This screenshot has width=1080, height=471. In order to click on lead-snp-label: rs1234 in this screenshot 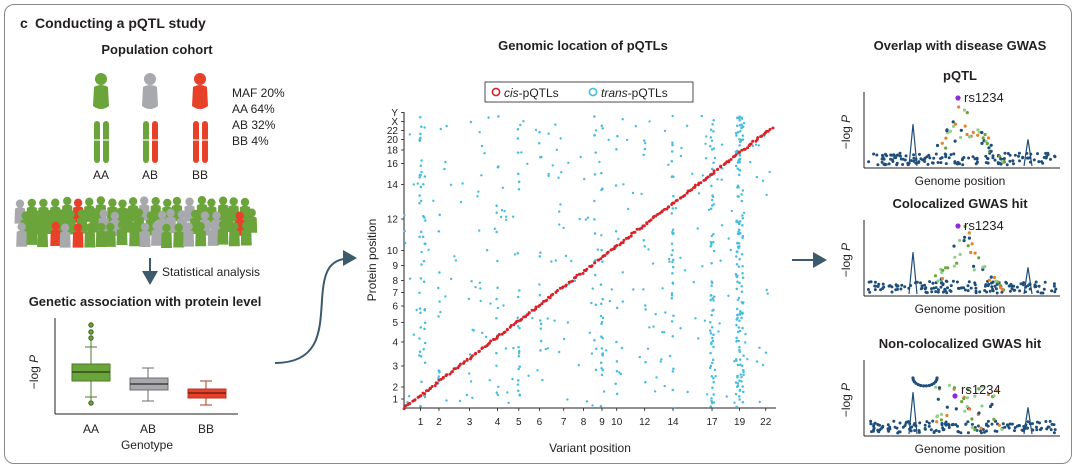, I will do `click(984, 97)`.